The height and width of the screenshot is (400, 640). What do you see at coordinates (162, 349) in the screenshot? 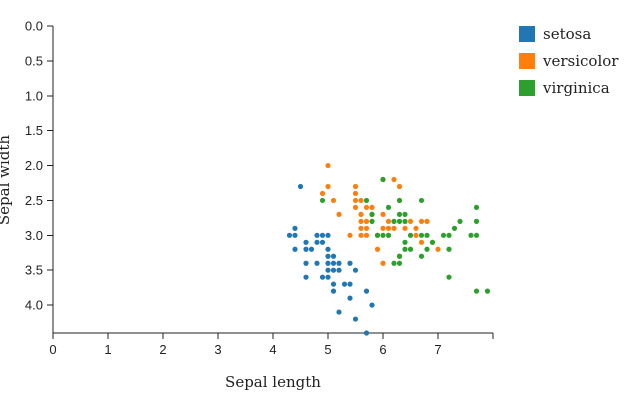
I see `x-tick-label: 2` at bounding box center [162, 349].